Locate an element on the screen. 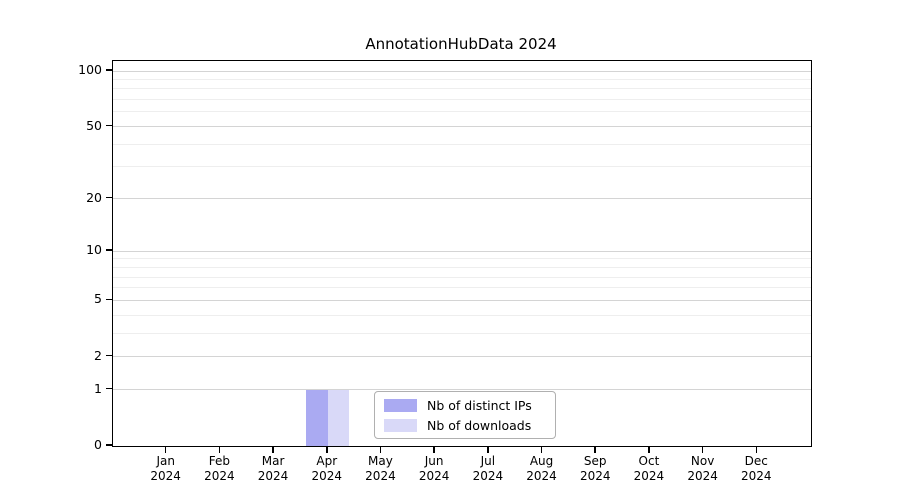 The height and width of the screenshot is (500, 900). x-tick-label: Nov 2024 is located at coordinates (703, 469).